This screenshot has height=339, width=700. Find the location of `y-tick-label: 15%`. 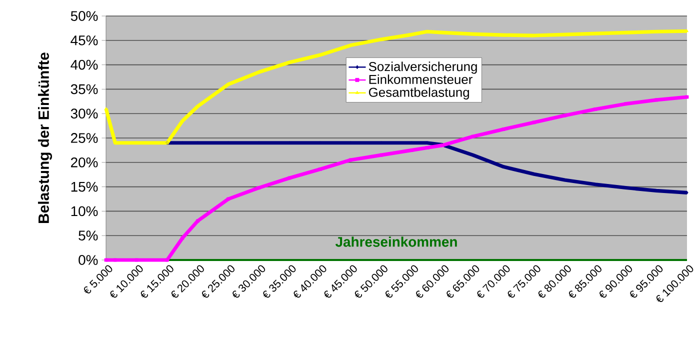

y-tick-label: 15% is located at coordinates (84, 187).